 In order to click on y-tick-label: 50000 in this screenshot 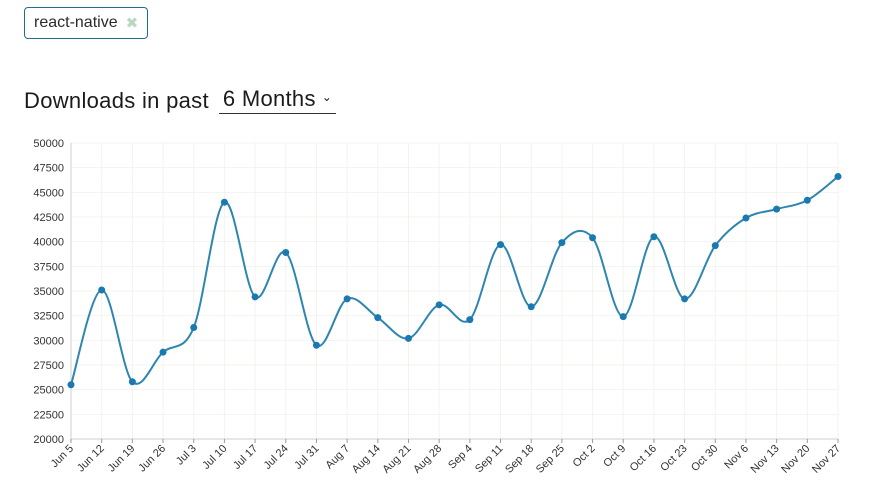, I will do `click(48, 144)`.